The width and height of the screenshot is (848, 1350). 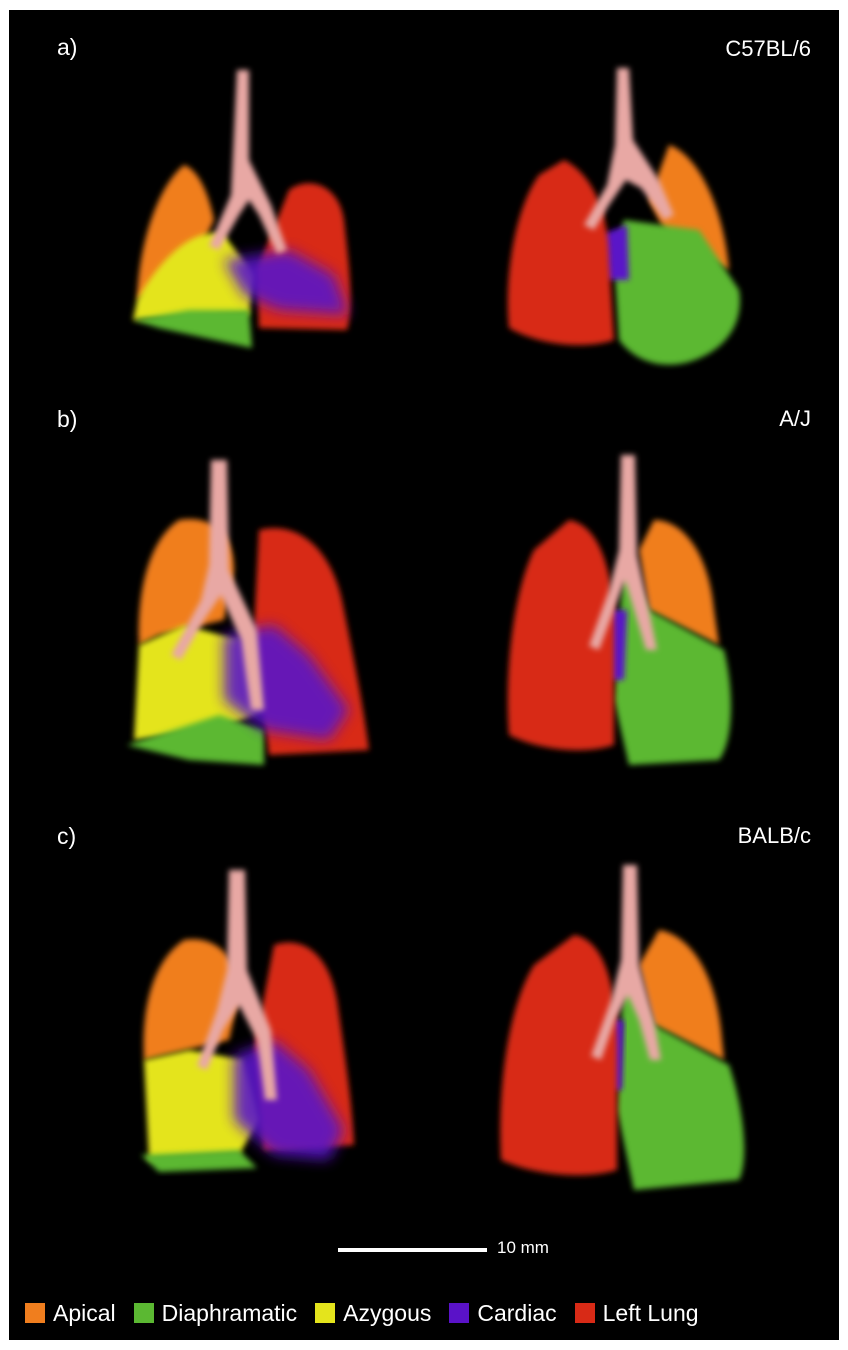 I want to click on legend-item-apical: Apical, so click(x=70, y=1313).